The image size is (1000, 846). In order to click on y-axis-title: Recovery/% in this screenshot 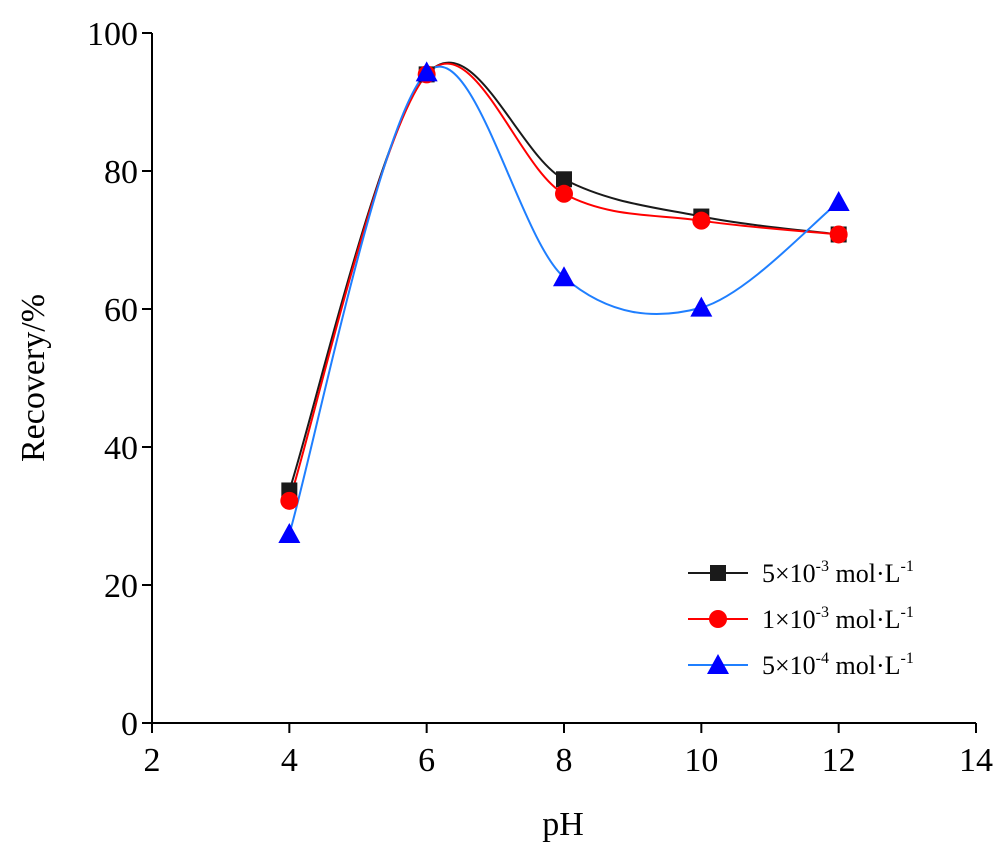, I will do `click(33, 378)`.